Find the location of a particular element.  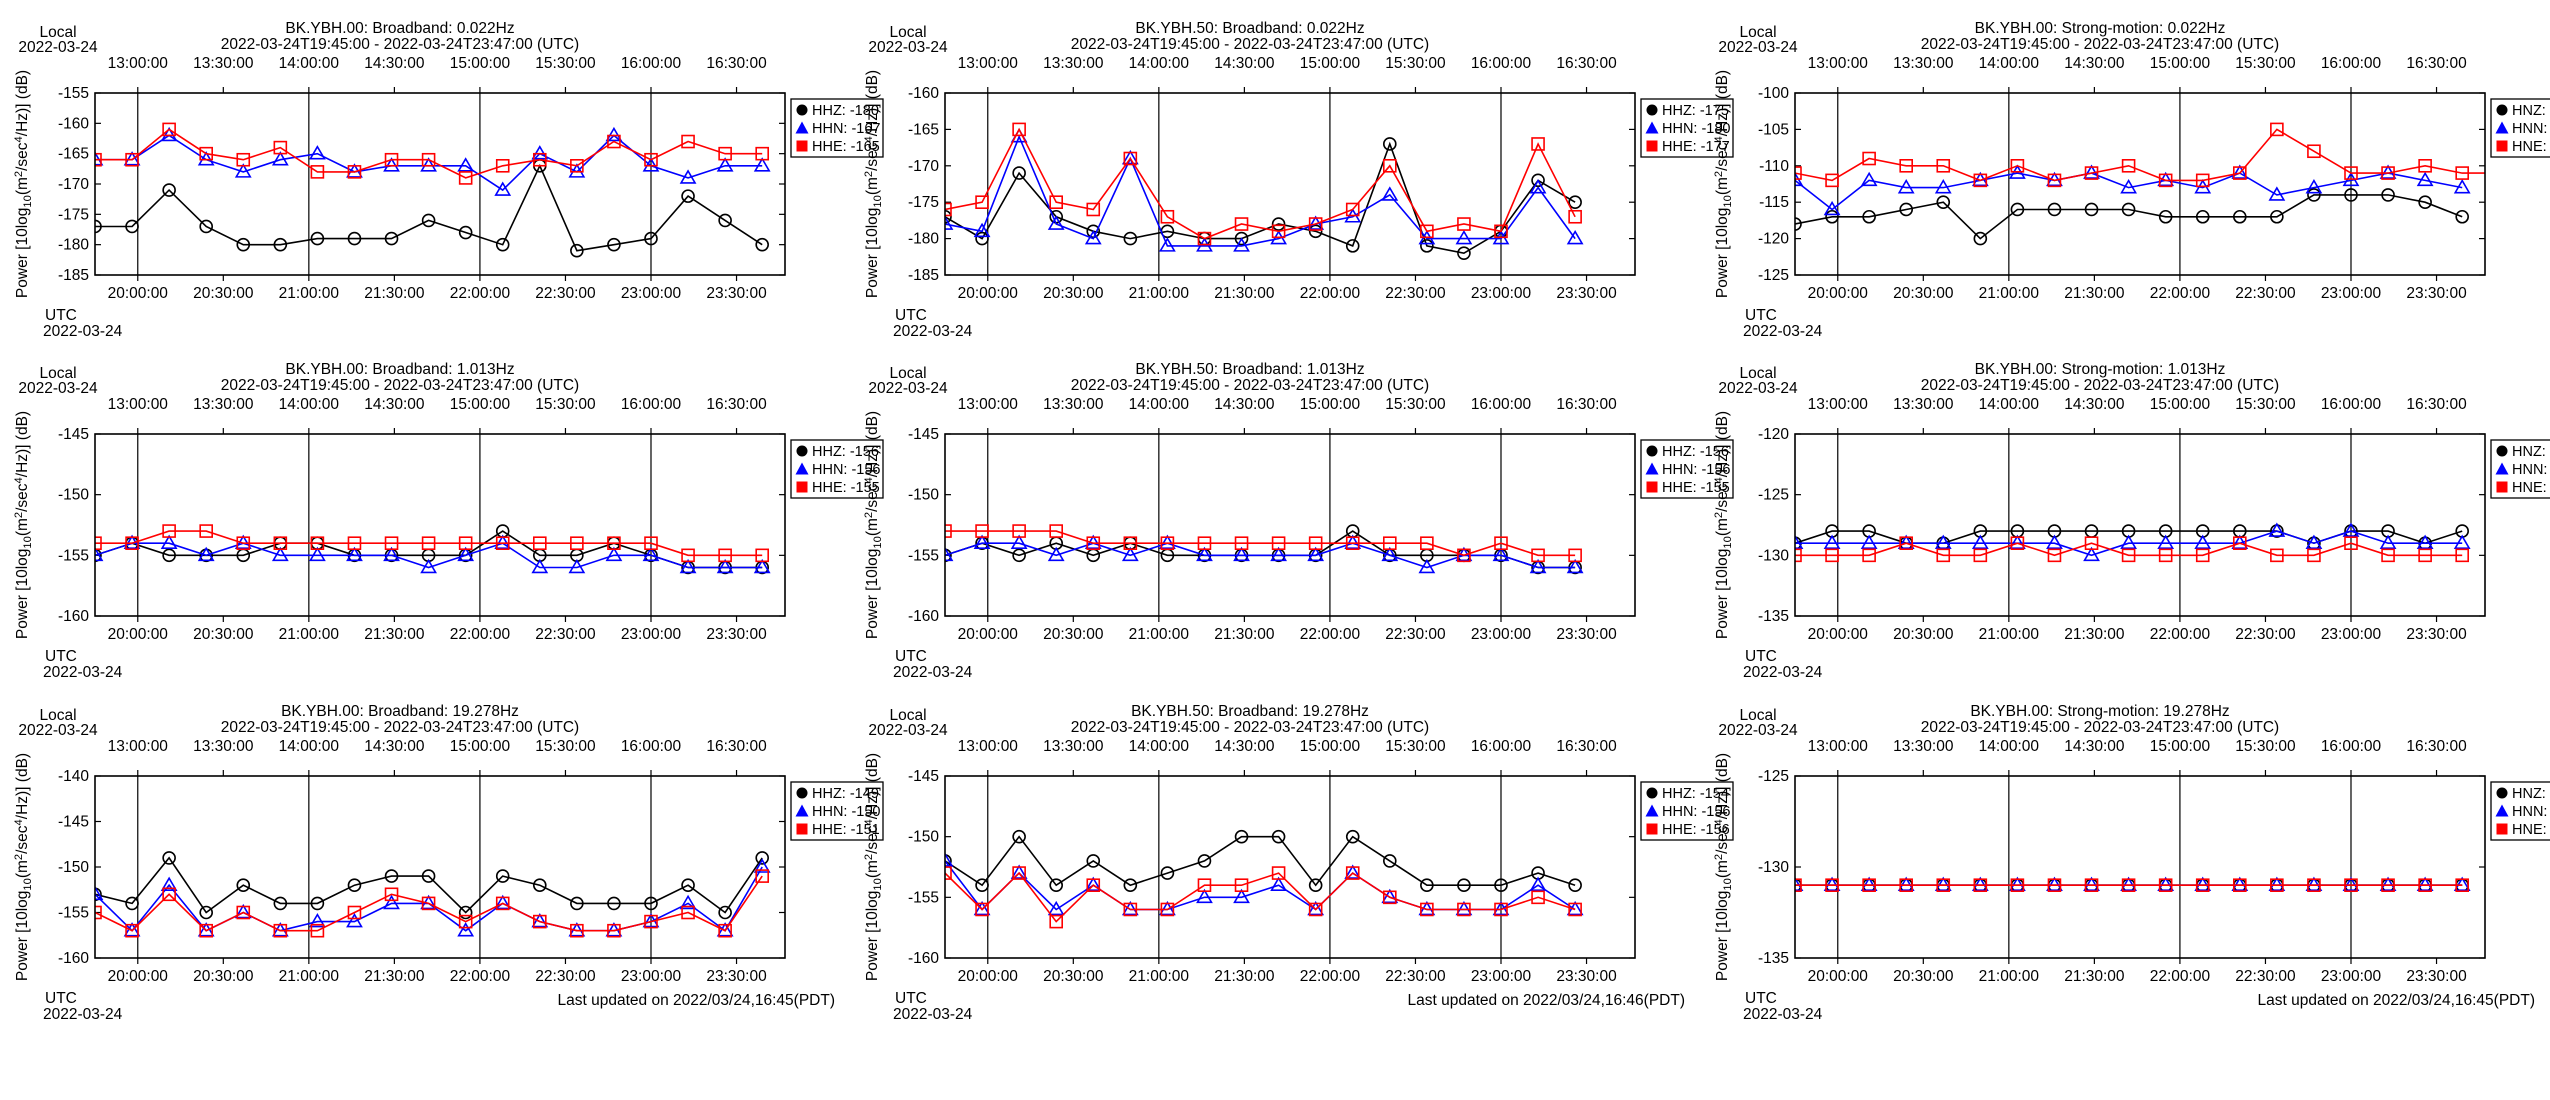

utc-label: UTC is located at coordinates (911, 656).